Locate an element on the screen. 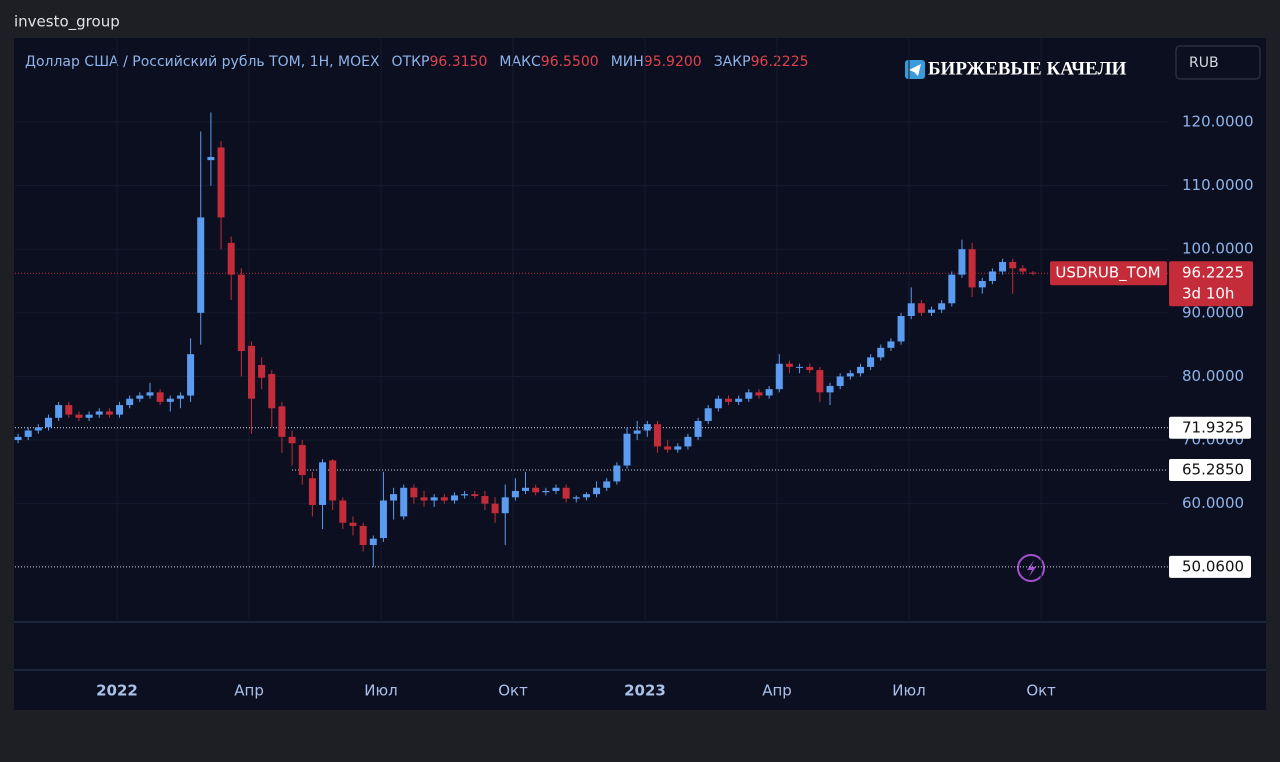 This screenshot has width=1280, height=762. level-label: 71.9325 is located at coordinates (1213, 427).